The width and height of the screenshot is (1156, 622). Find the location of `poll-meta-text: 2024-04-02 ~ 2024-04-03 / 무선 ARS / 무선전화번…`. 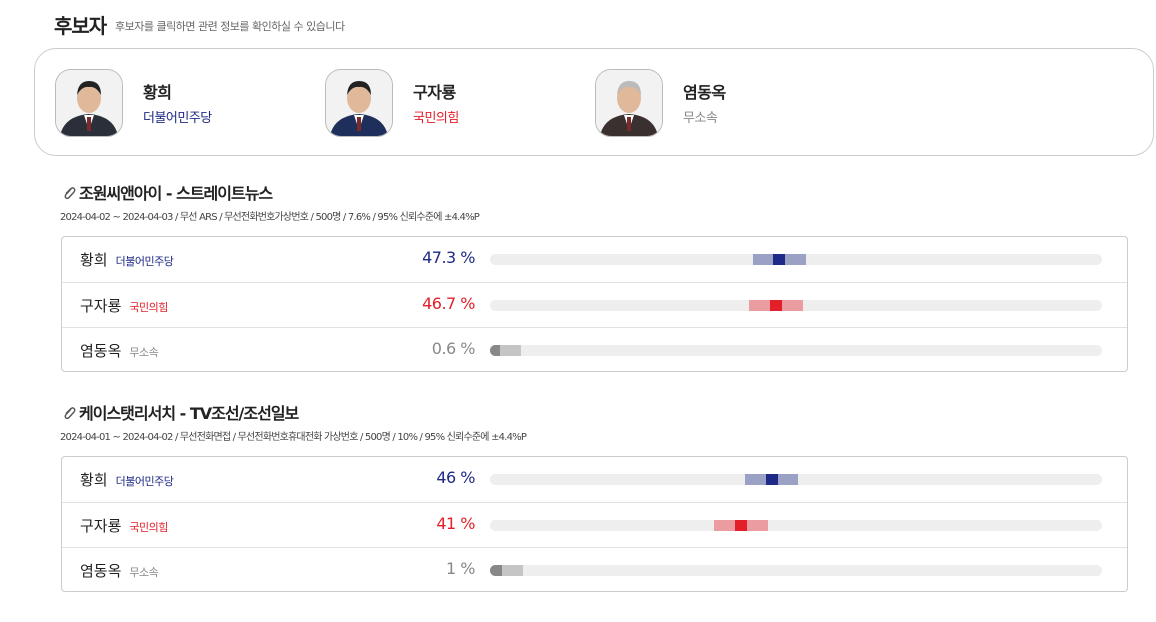

poll-meta-text: 2024-04-02 ~ 2024-04-03 / 무선 ARS / 무선전화번… is located at coordinates (256, 217).